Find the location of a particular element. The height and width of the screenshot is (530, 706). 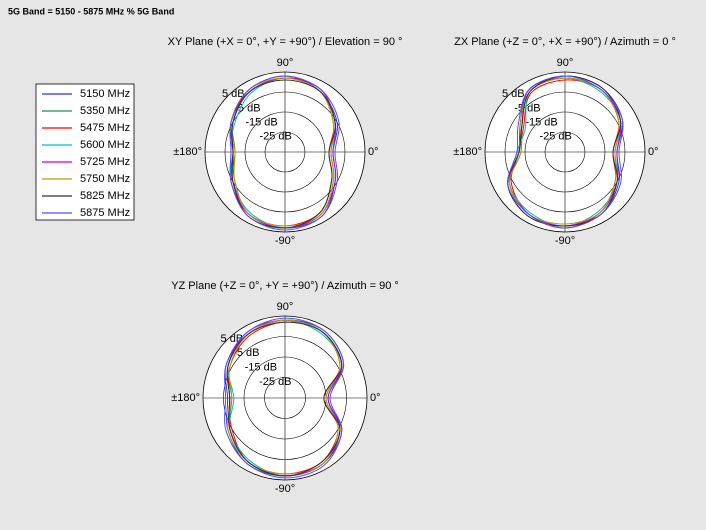

legend-label: 5750 MHz is located at coordinates (105, 179).